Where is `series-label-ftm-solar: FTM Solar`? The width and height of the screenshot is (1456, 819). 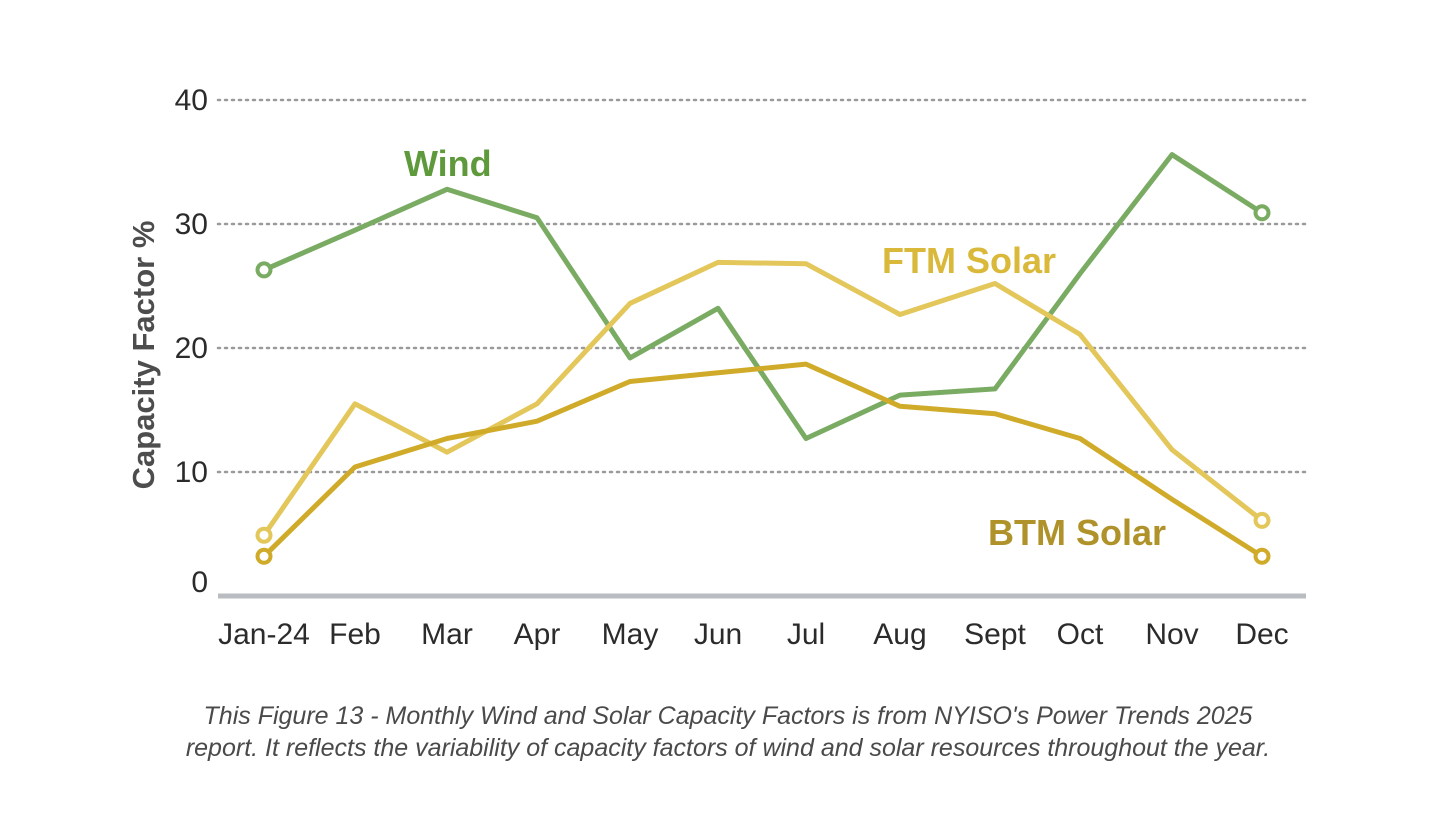
series-label-ftm-solar: FTM Solar is located at coordinates (969, 260).